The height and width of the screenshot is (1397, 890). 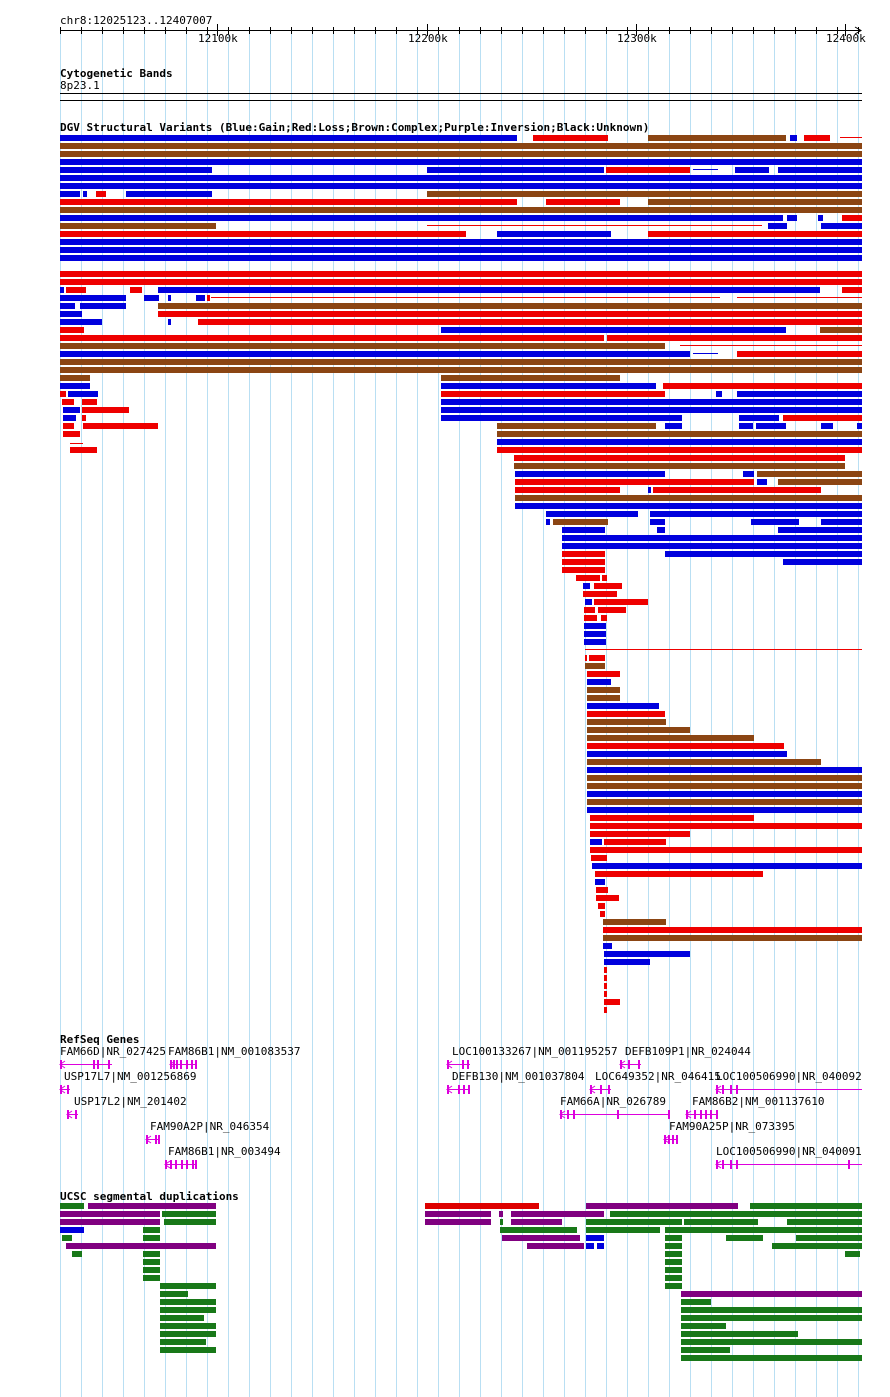 What do you see at coordinates (518, 1076) in the screenshot?
I see `gene-label: DEFB130|NM_001037804` at bounding box center [518, 1076].